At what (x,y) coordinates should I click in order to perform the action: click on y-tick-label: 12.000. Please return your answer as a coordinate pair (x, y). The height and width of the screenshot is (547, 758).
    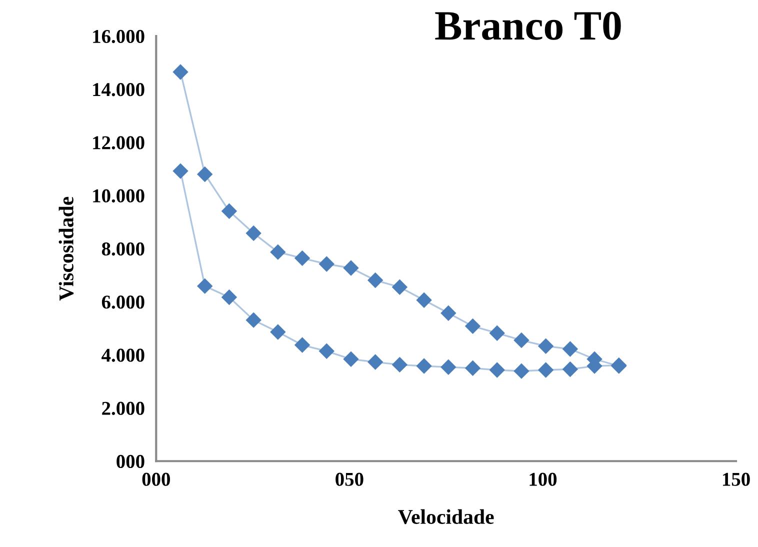
    Looking at the image, I should click on (118, 143).